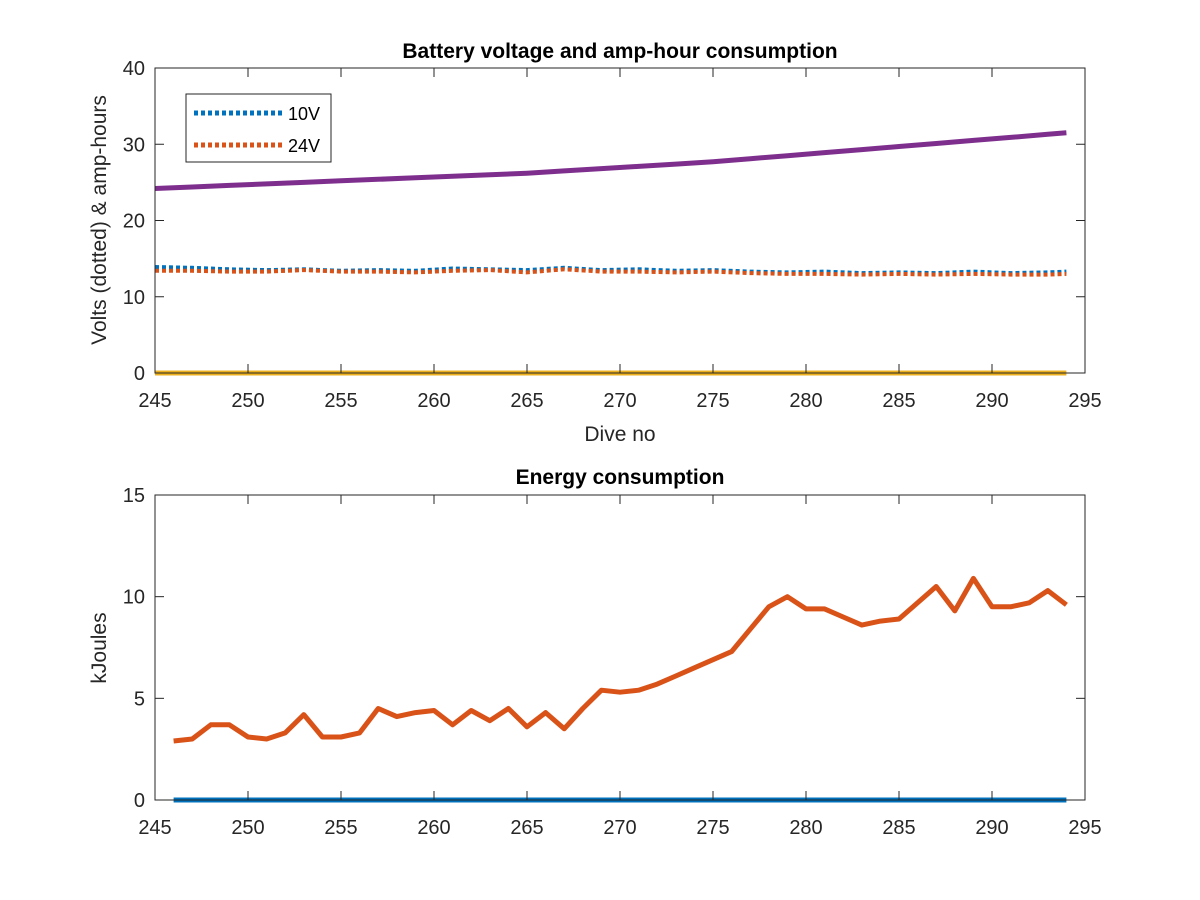 Image resolution: width=1200 pixels, height=900 pixels. Describe the element at coordinates (619, 51) in the screenshot. I see `chart-title: Battery voltage and amp-hour consumption` at that location.